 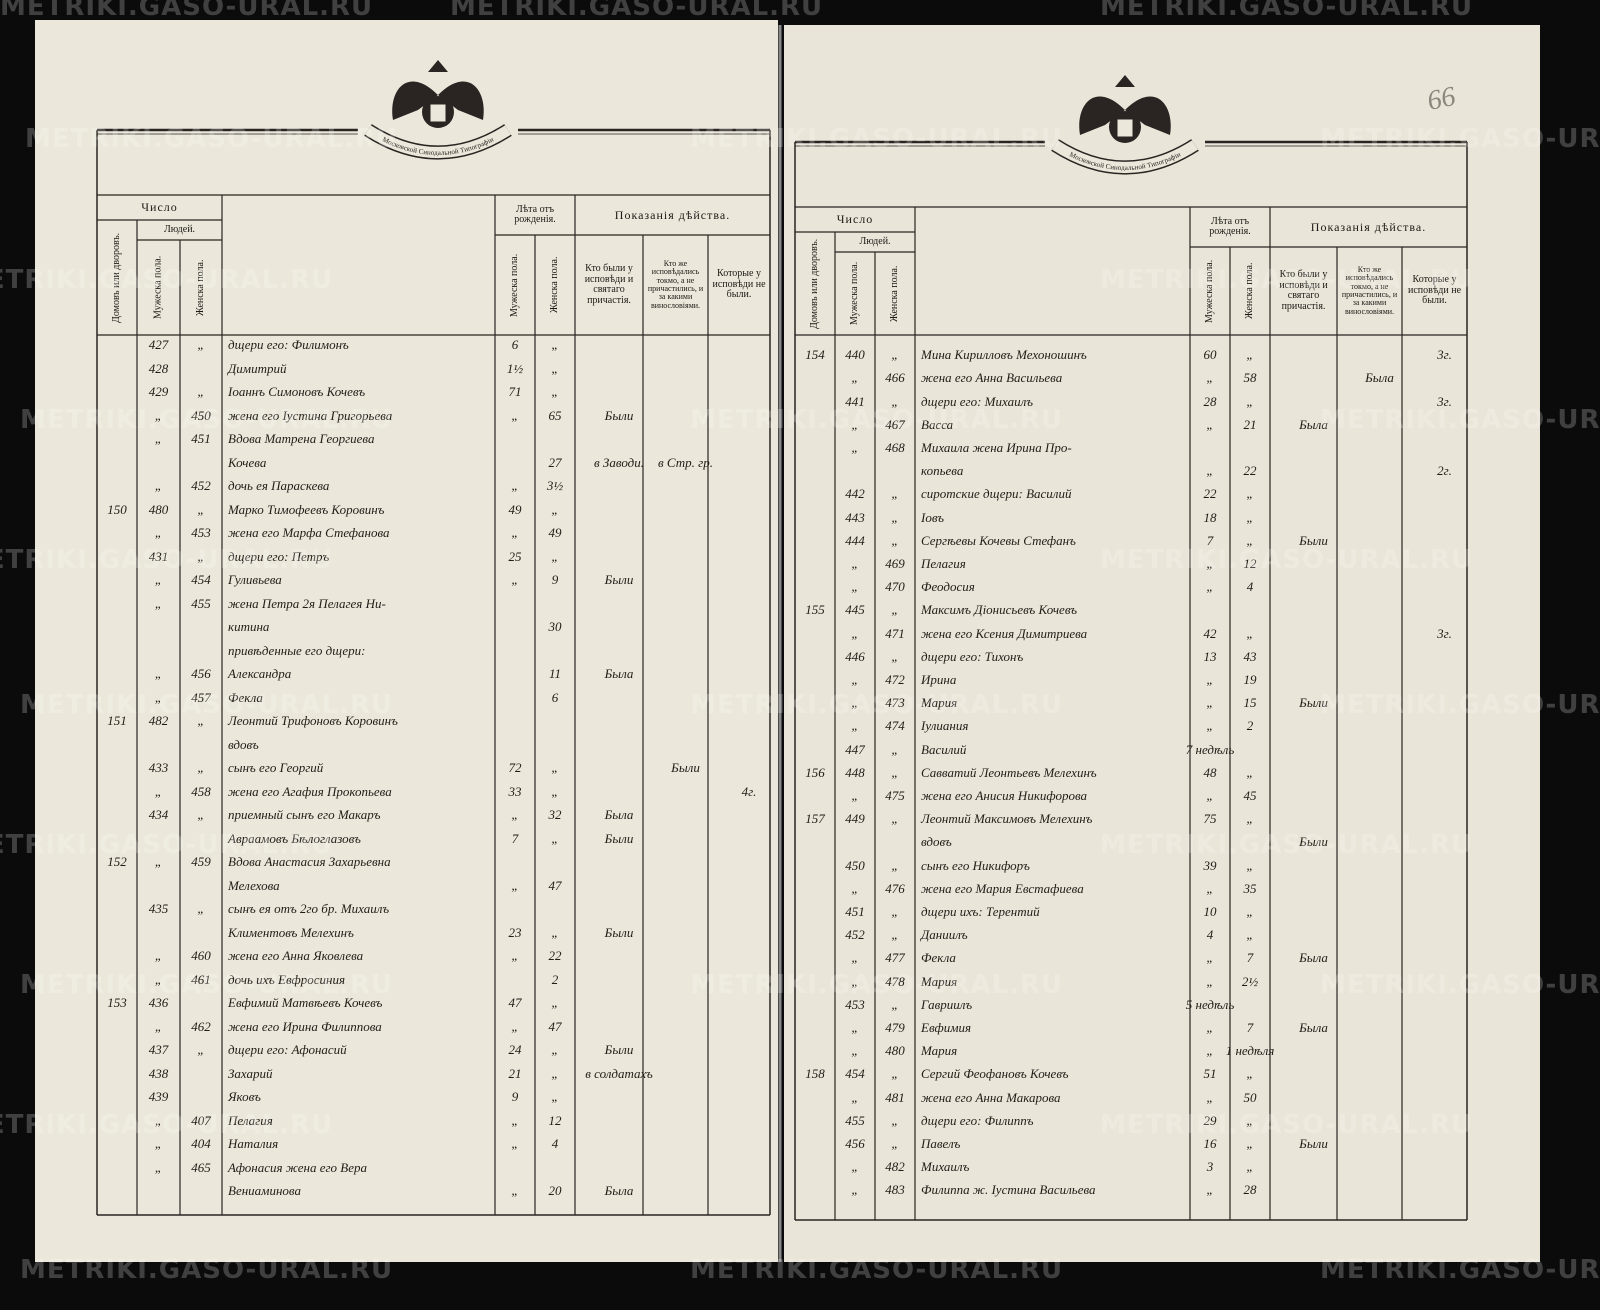 I want to click on cell-age-m: 47, so click(x=515, y=1003).